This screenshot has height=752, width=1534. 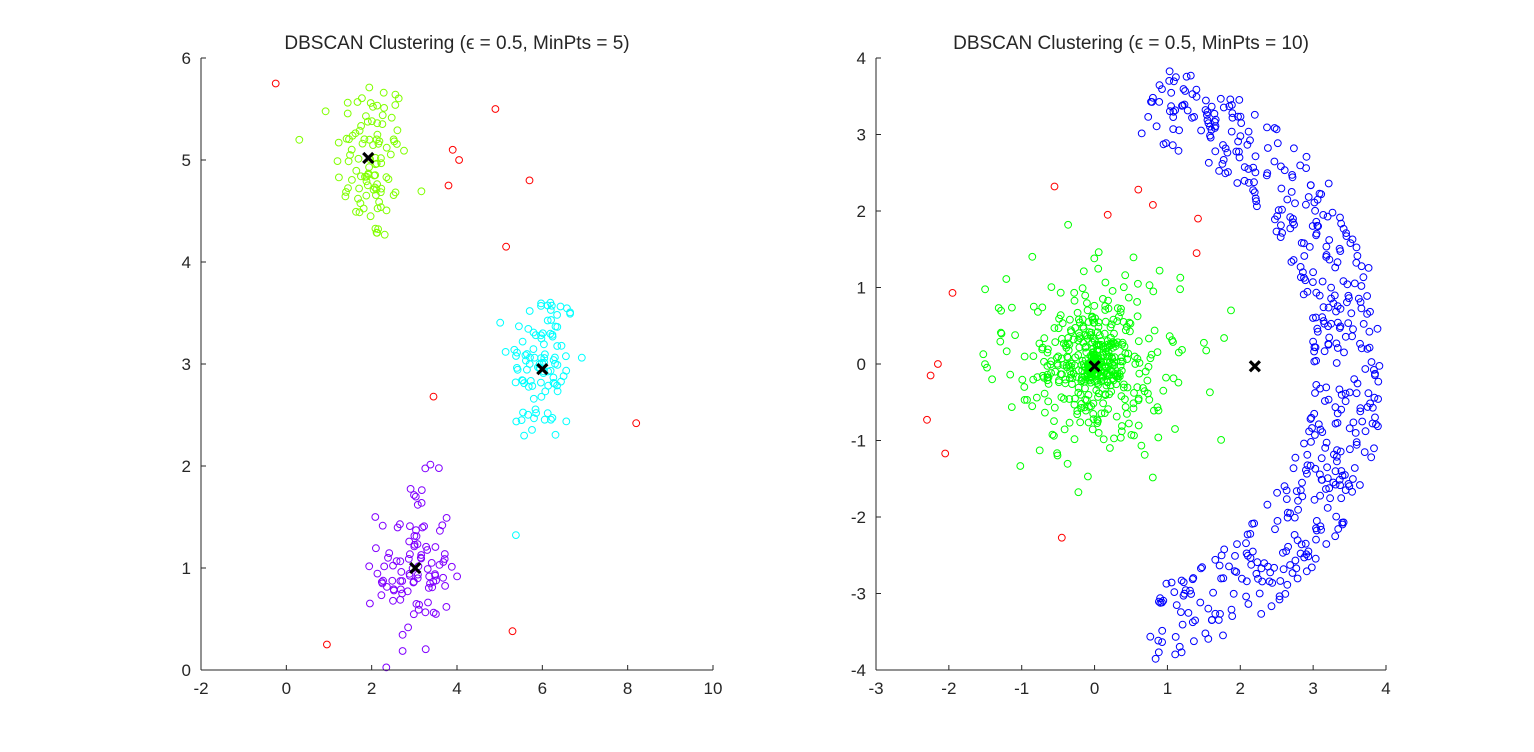 What do you see at coordinates (861, 58) in the screenshot?
I see `y-tick-label: 4` at bounding box center [861, 58].